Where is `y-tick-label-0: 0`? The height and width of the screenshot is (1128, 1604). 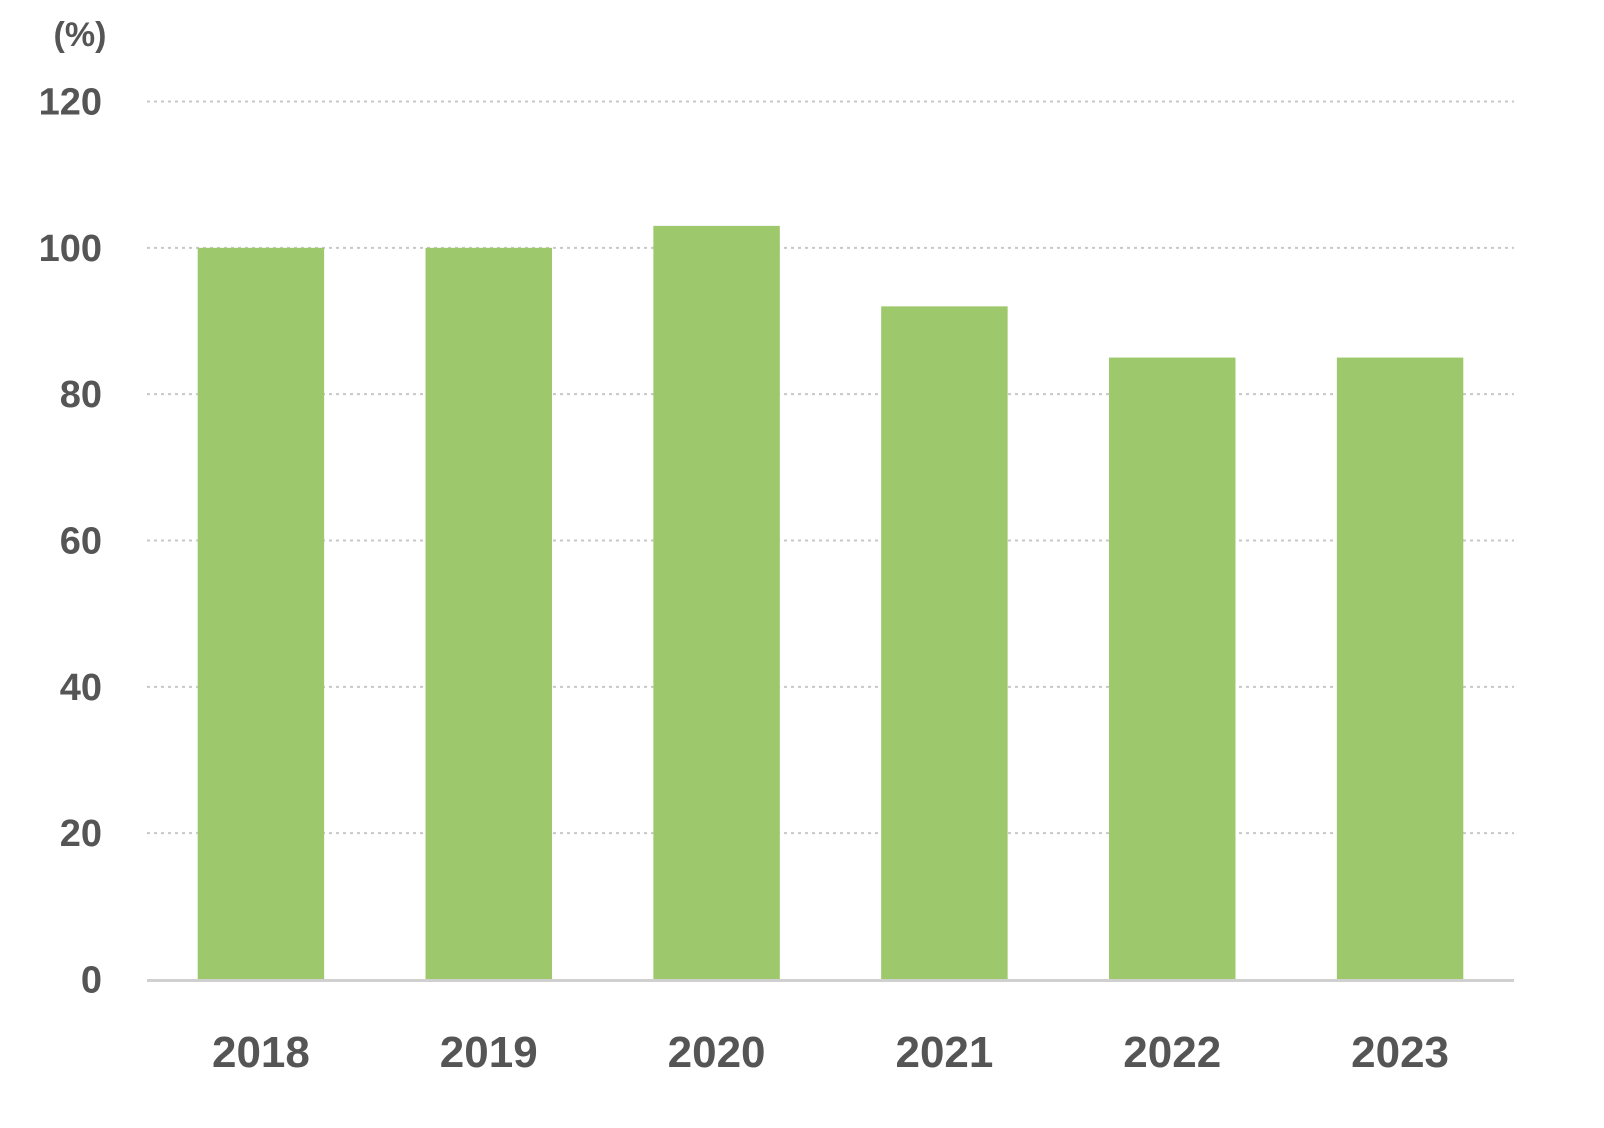
y-tick-label-0: 0 is located at coordinates (91, 981).